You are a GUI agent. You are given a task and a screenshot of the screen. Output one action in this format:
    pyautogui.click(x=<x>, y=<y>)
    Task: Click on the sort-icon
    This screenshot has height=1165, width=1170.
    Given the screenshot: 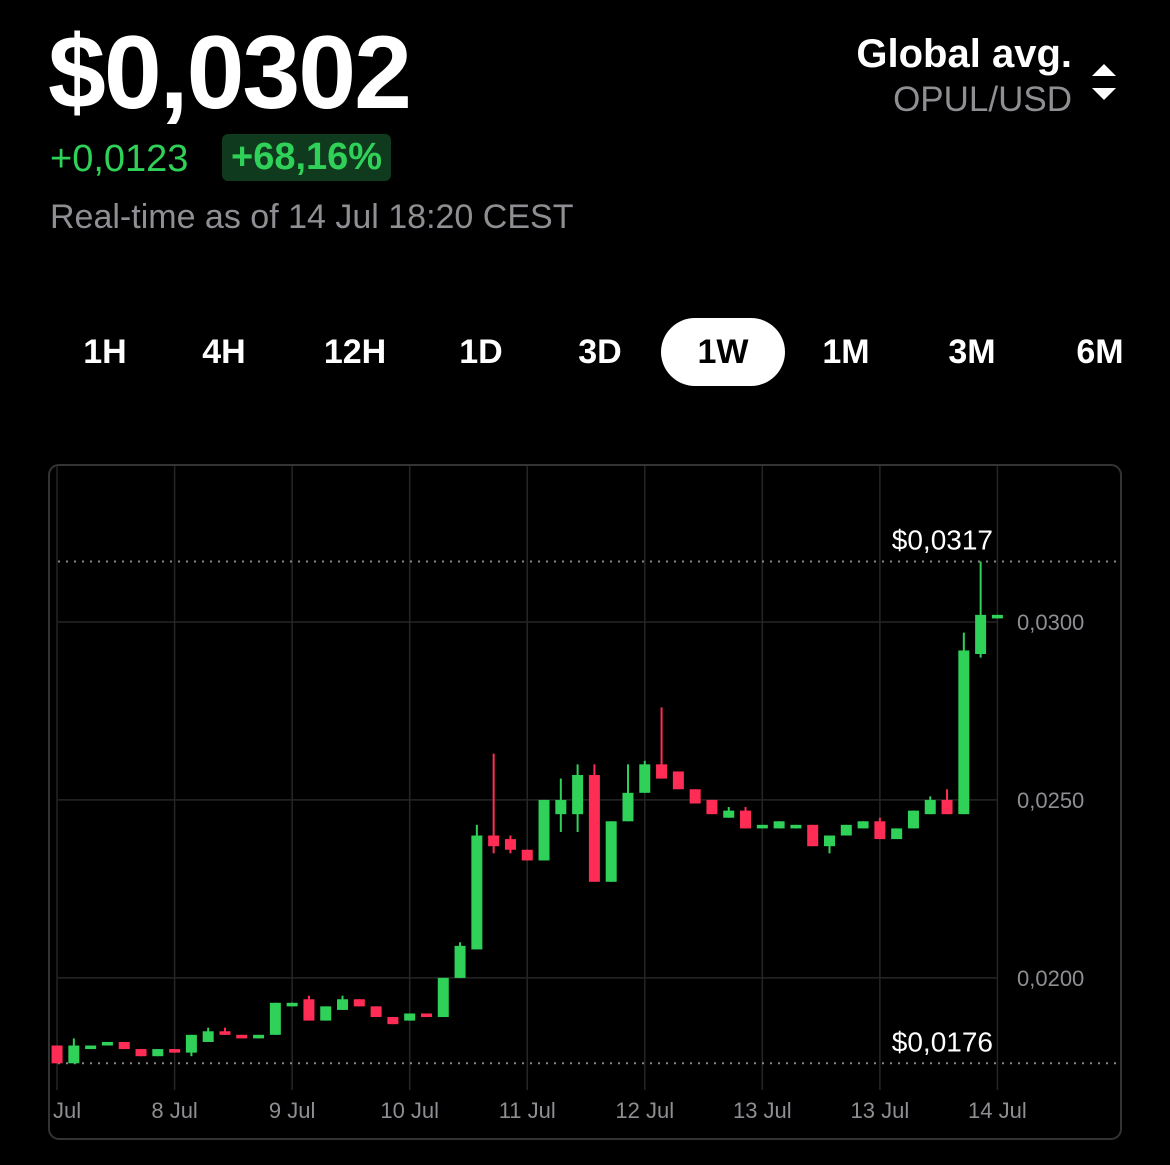 What is the action you would take?
    pyautogui.click(x=1104, y=82)
    